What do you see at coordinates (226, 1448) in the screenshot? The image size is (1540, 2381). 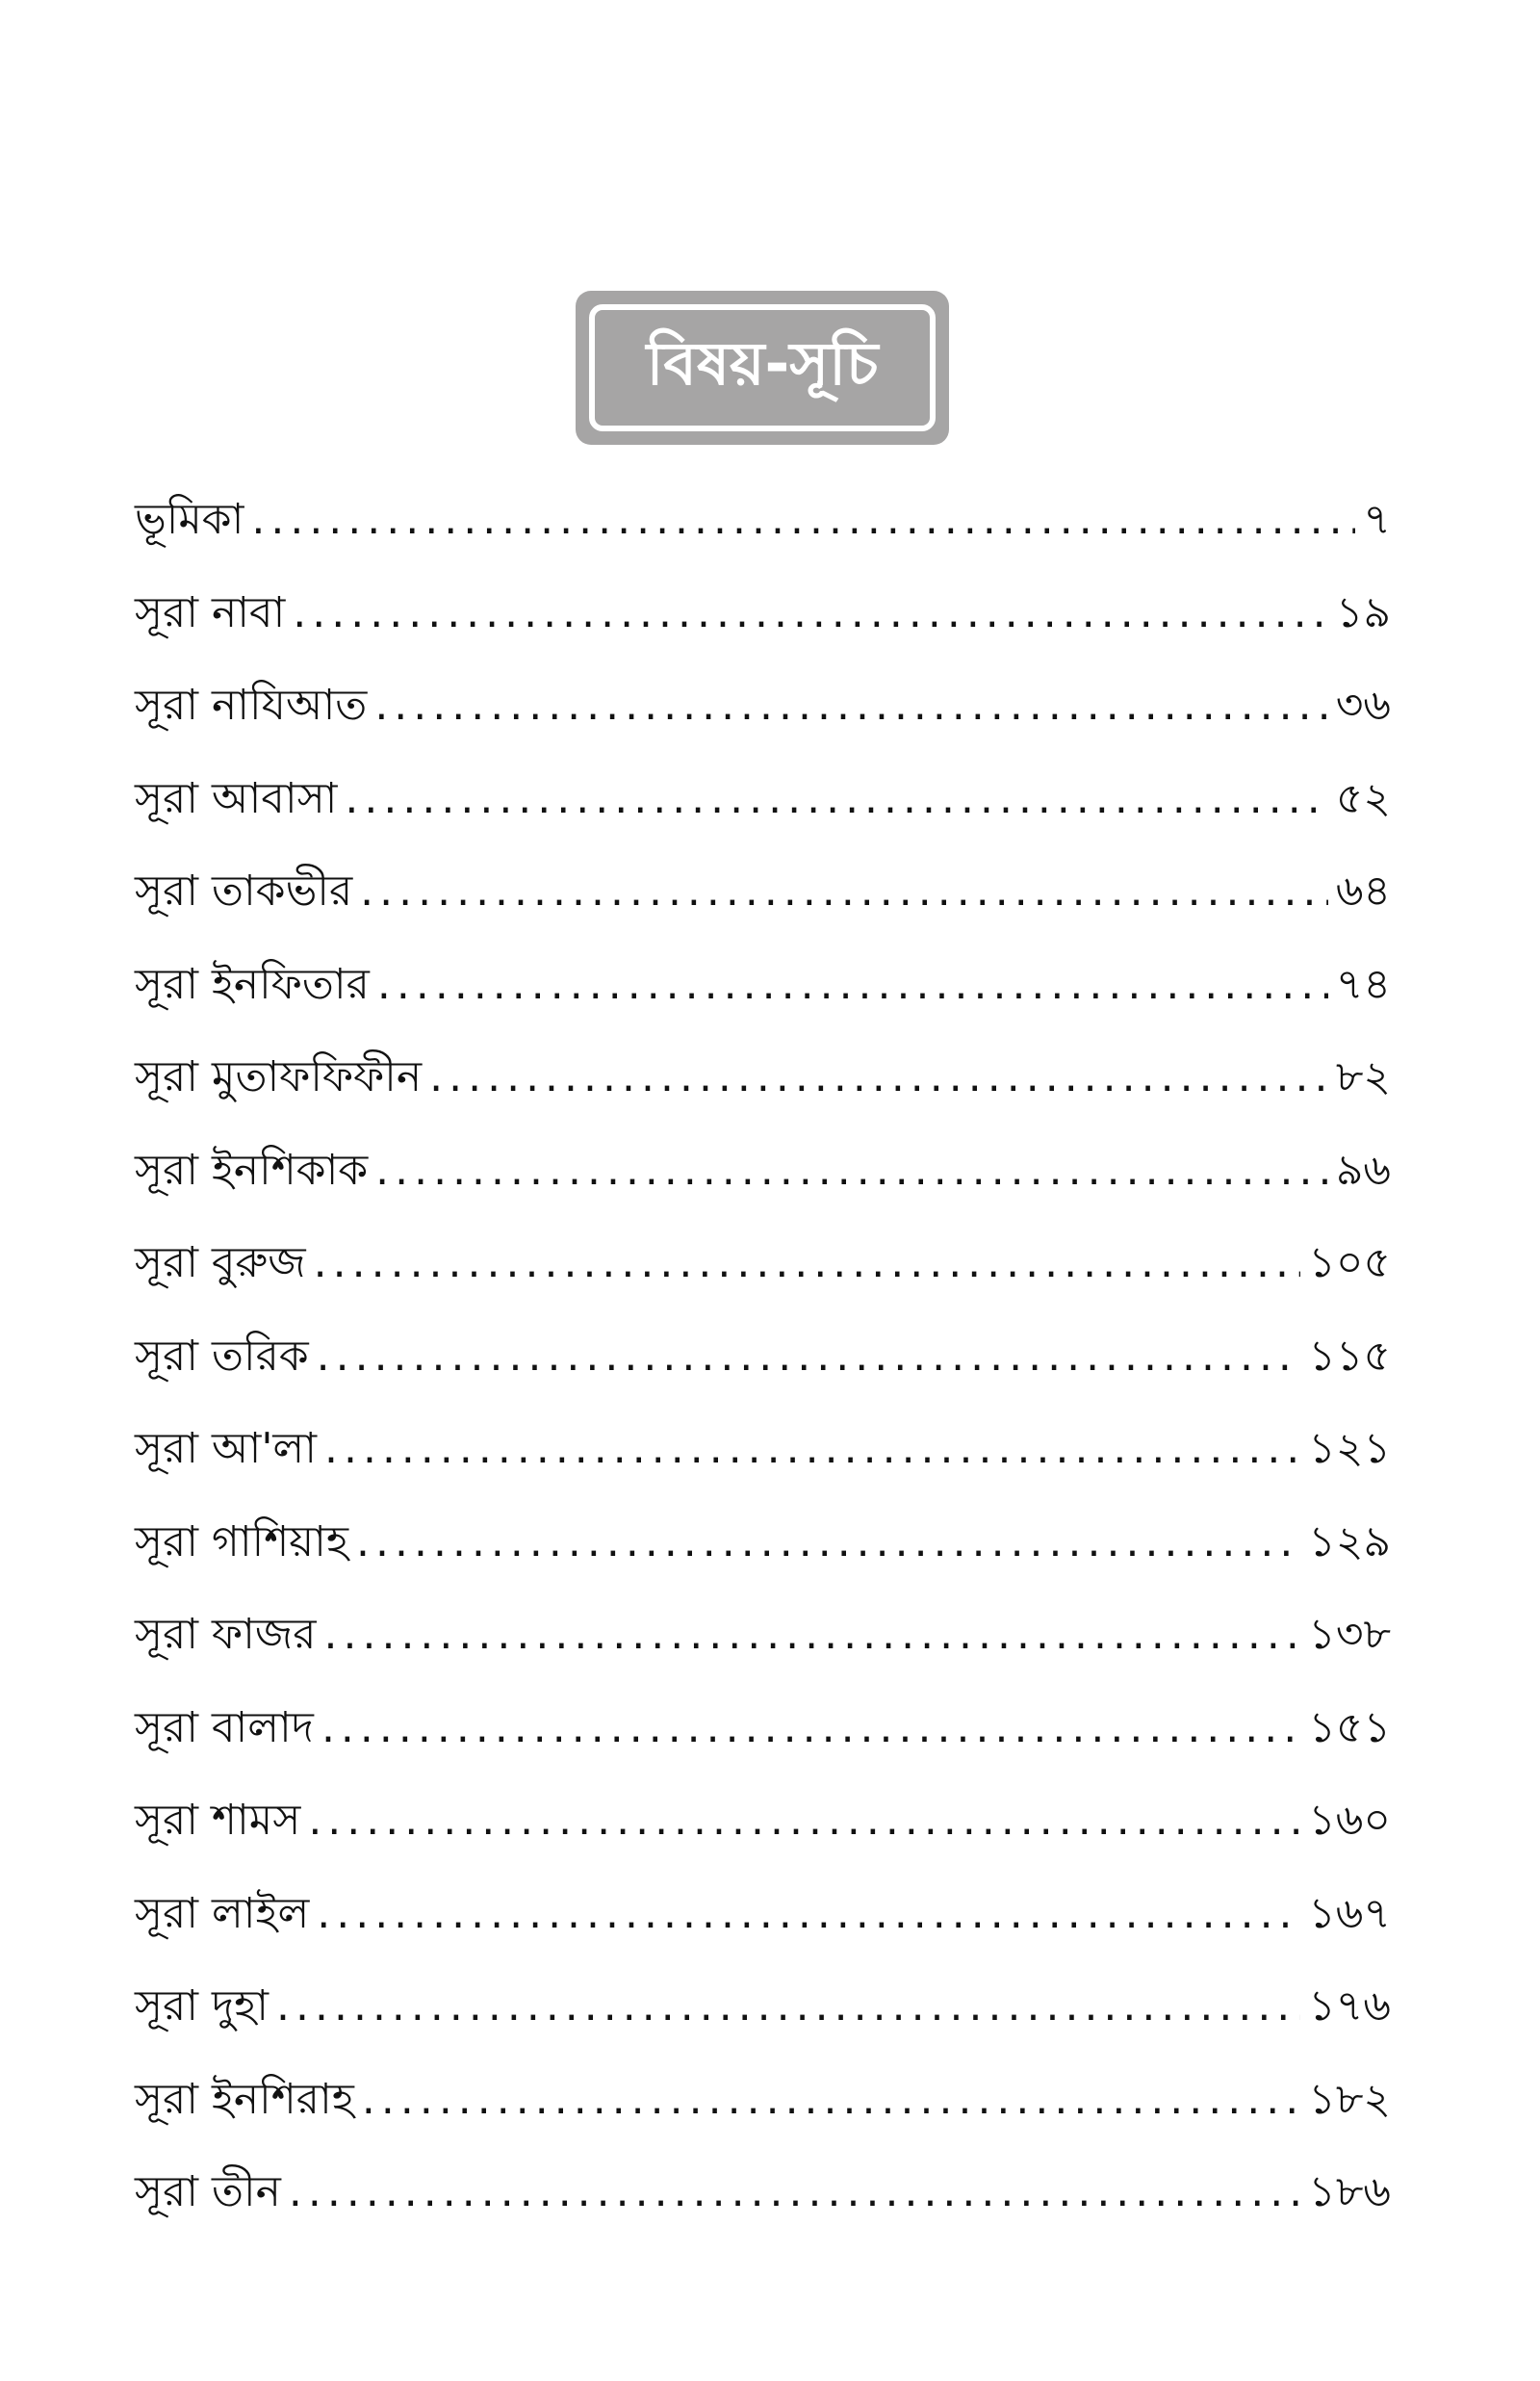 I see `toc-entry-label: সূরা আ'লা` at bounding box center [226, 1448].